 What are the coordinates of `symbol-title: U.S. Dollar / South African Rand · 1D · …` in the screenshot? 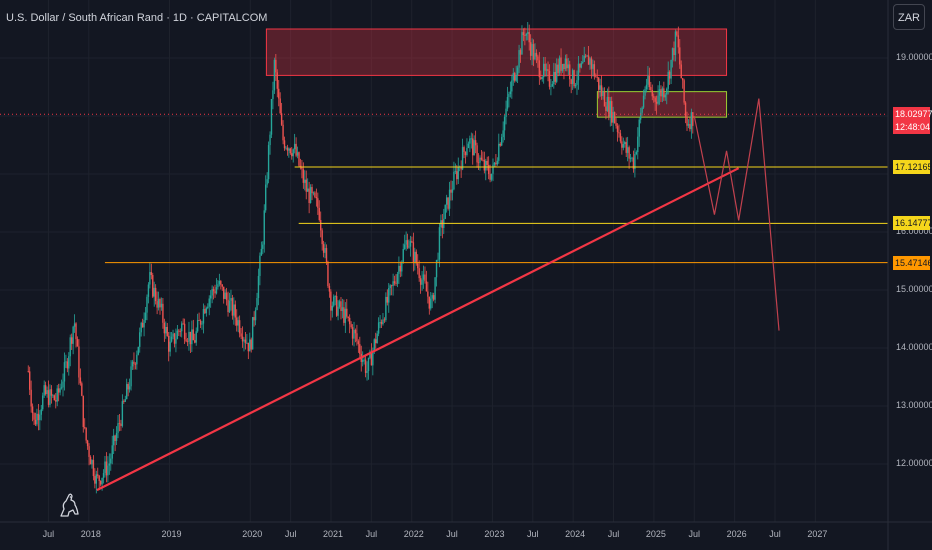 It's located at (137, 18).